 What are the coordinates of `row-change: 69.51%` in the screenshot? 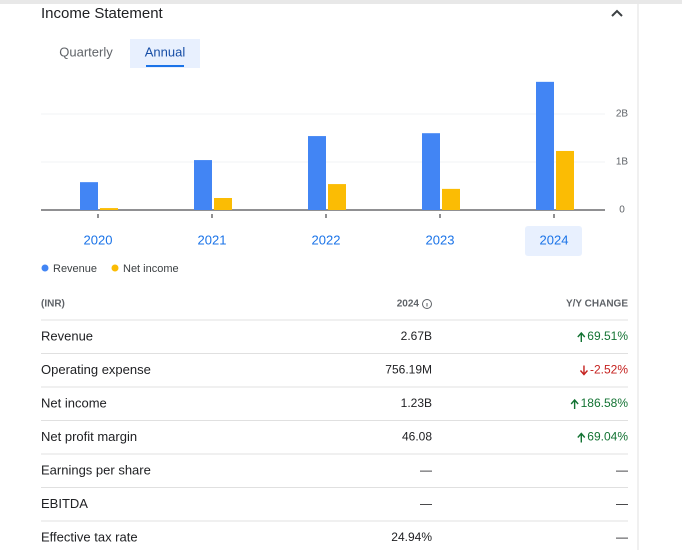 It's located at (607, 336).